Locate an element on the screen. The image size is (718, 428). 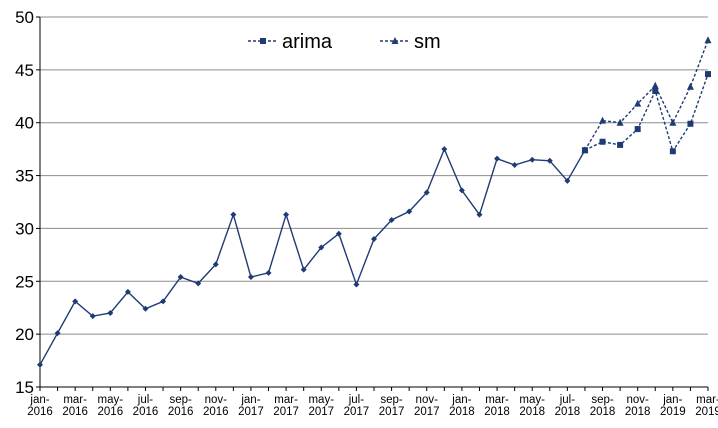
x-tick-label: mar-2016 is located at coordinates (75, 406).